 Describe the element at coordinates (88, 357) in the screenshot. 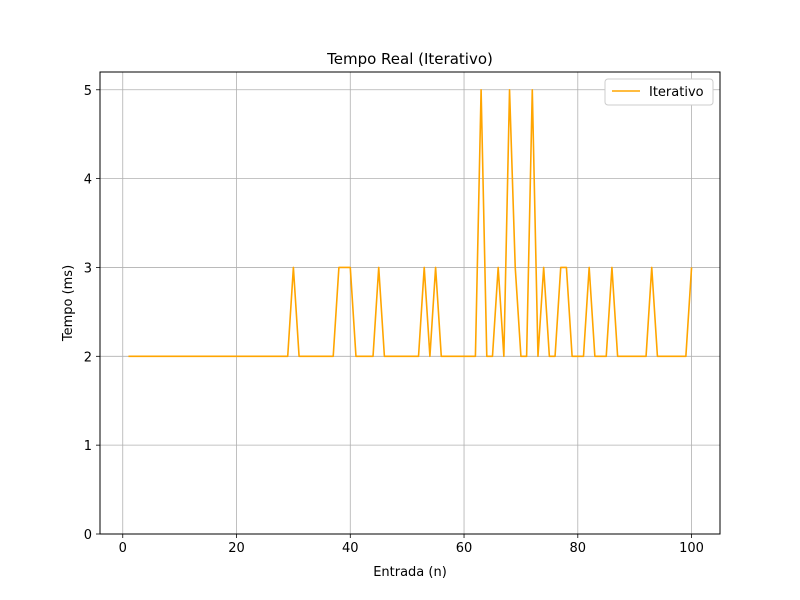

I see `y-tick-label: 2` at that location.